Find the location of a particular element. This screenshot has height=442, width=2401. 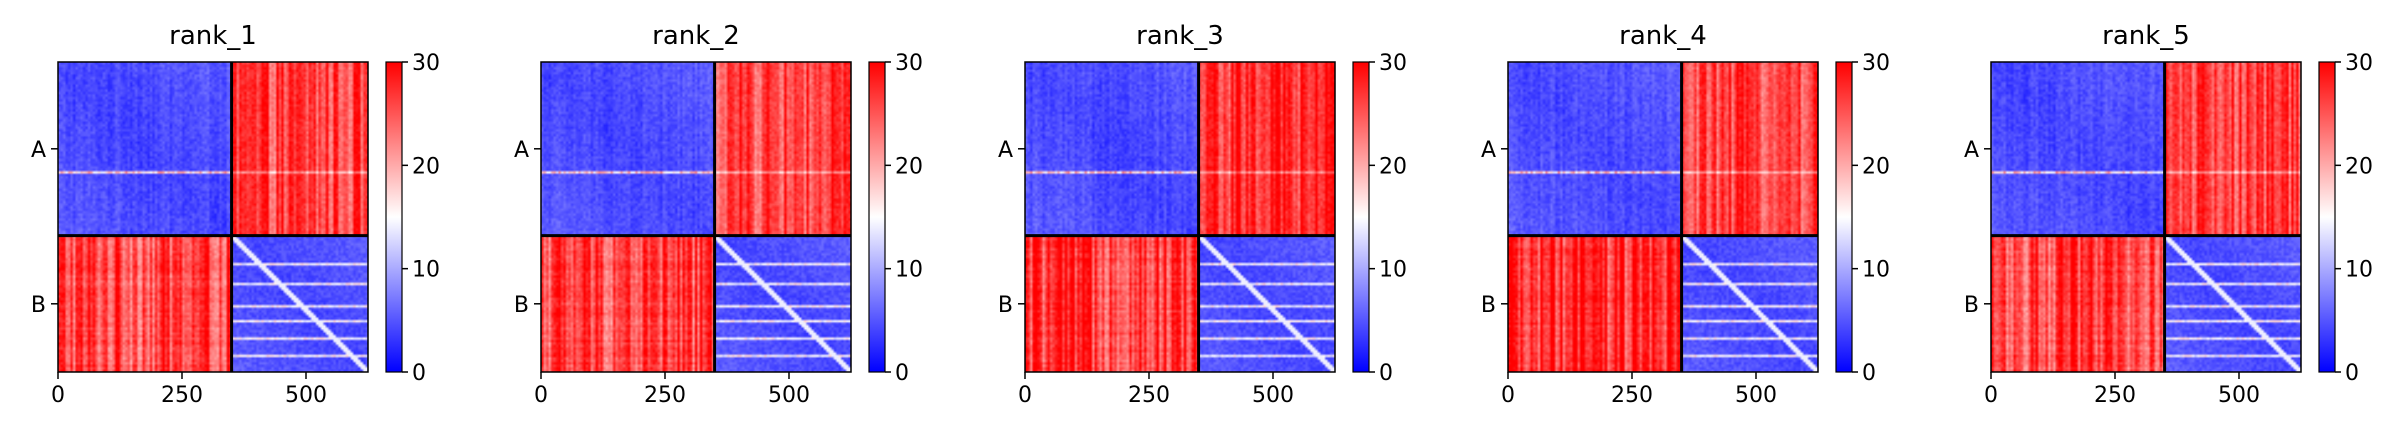

panel-3: rank_3 0 250 500 A B 0 10 20 30 is located at coordinates (1202, 214).